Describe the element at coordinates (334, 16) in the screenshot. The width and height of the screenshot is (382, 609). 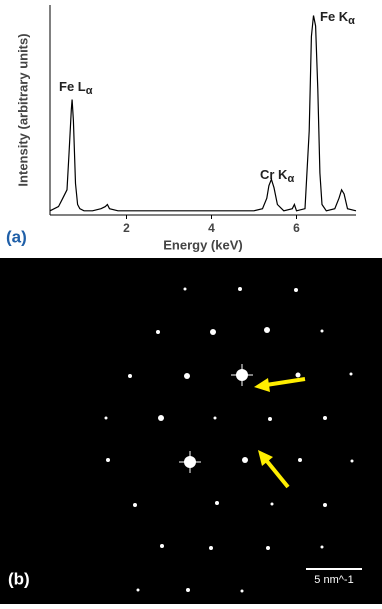
I see `annotation-text: Fe K` at that location.